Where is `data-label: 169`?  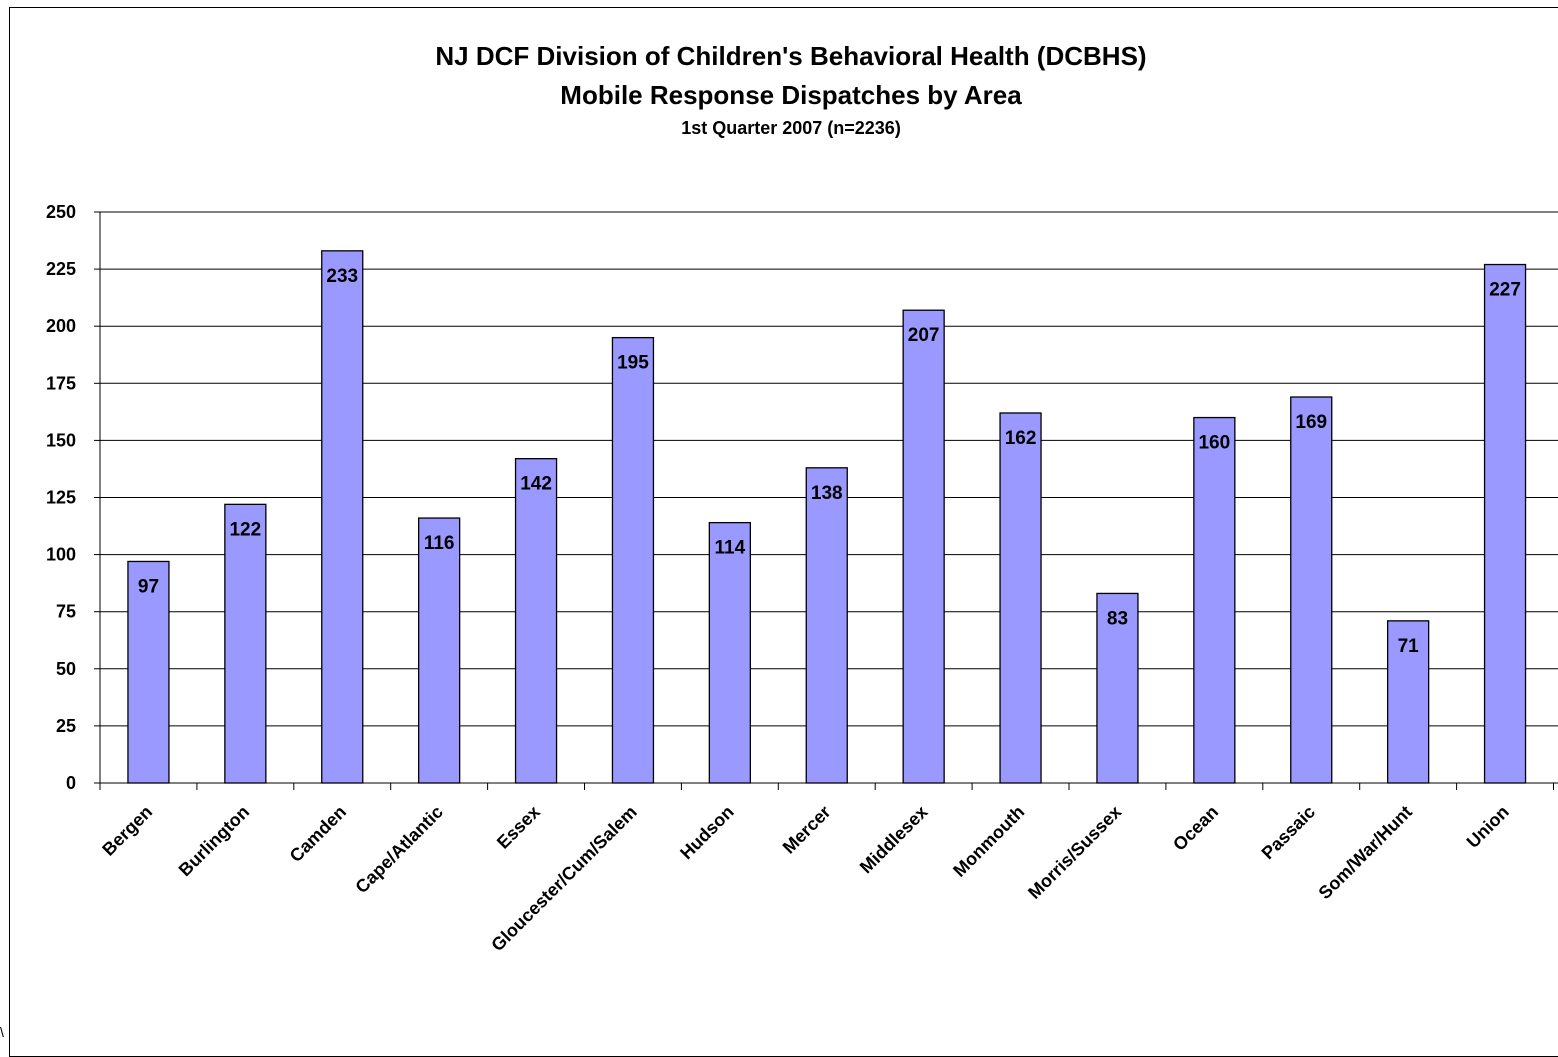
data-label: 169 is located at coordinates (1311, 422).